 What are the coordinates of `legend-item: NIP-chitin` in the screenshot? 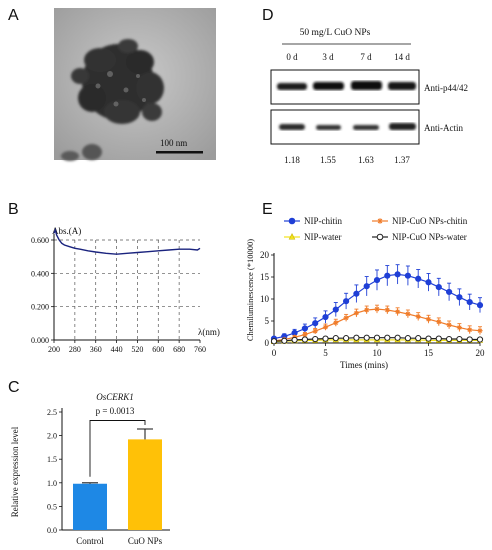 It's located at (313, 221).